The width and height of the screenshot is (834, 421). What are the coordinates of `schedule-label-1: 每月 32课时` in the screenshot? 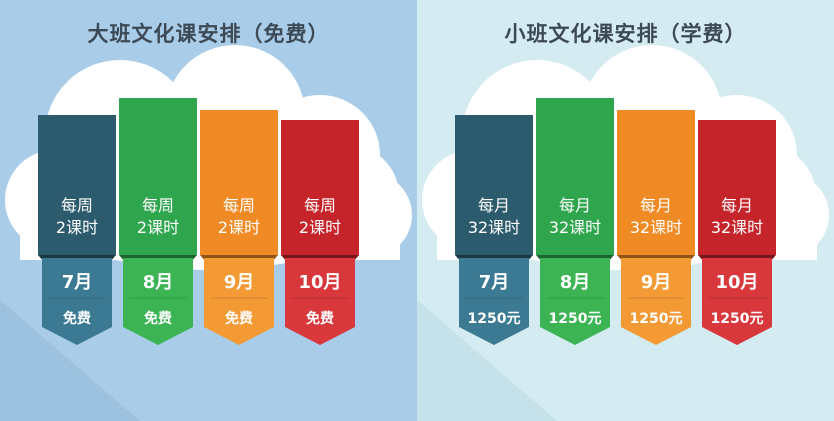 It's located at (494, 217).